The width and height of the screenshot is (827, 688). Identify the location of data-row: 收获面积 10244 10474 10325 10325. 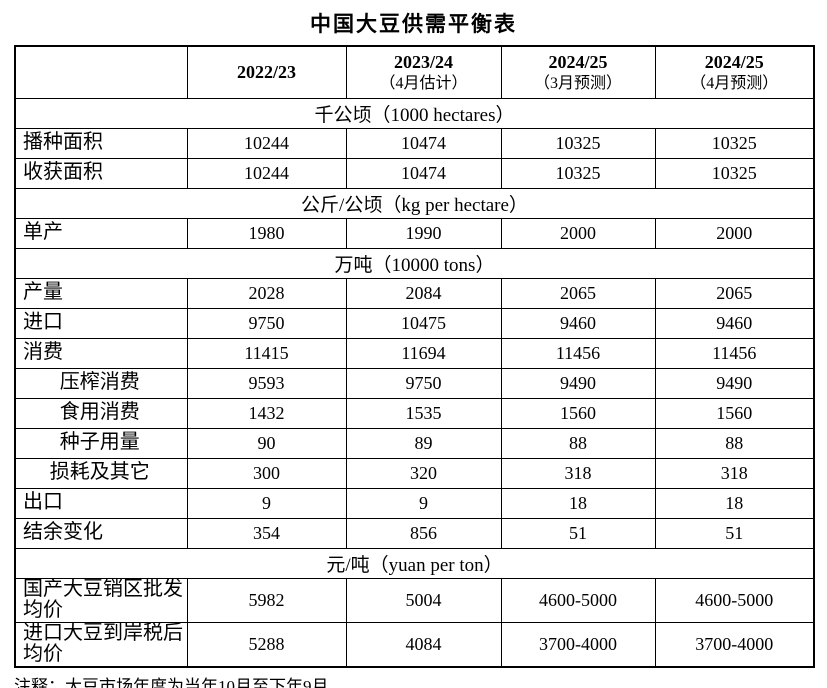
(414, 173).